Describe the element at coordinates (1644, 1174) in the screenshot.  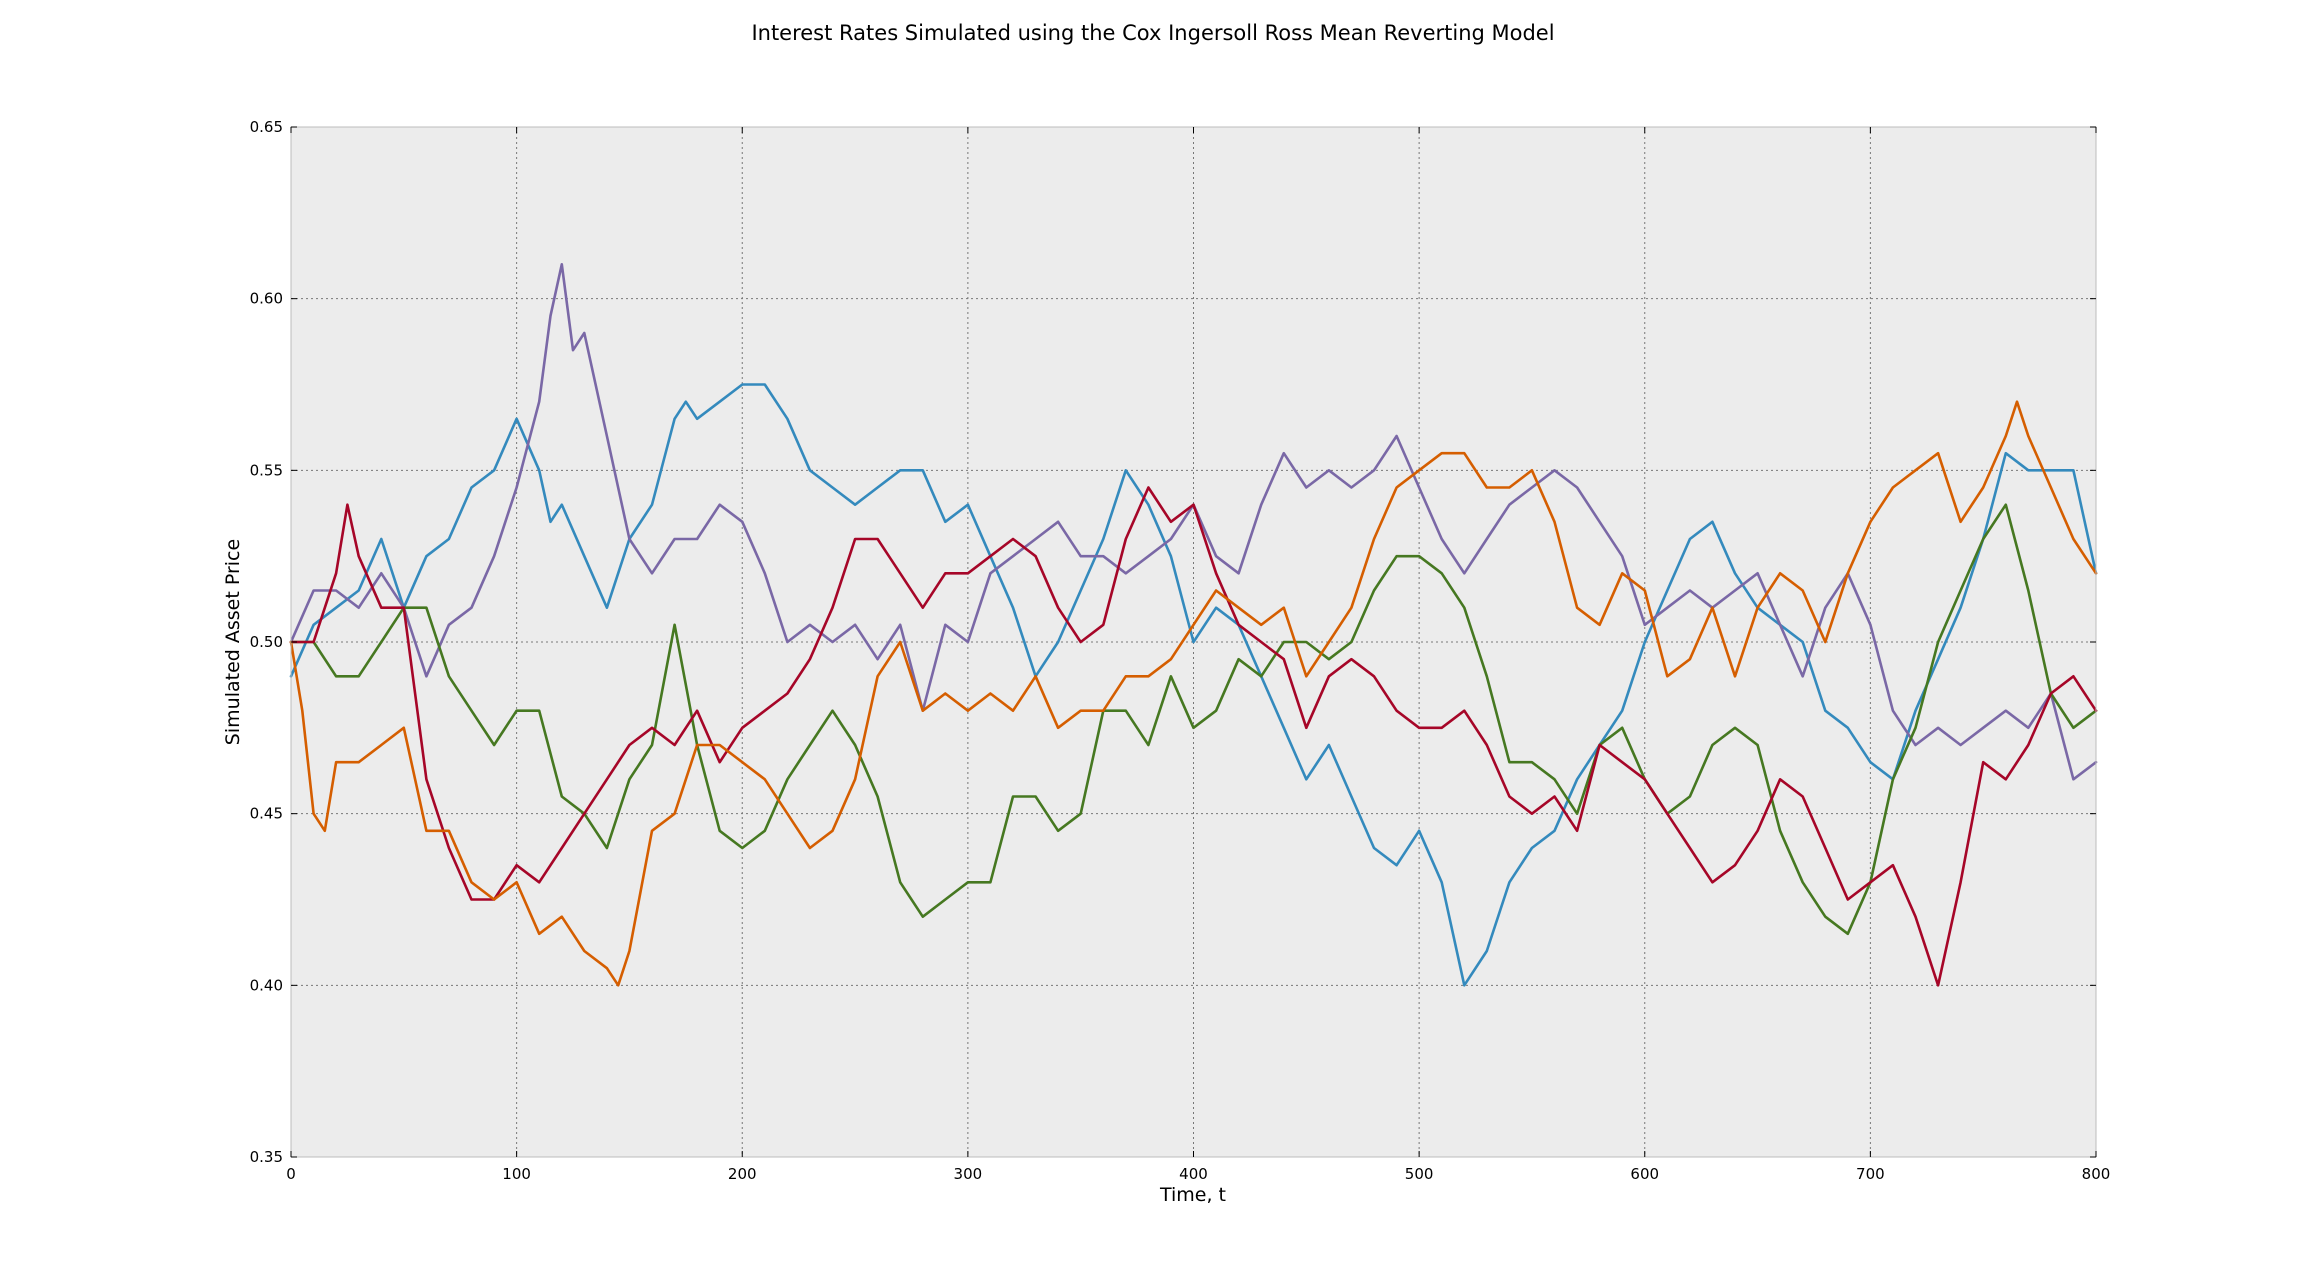
I see `x-tick-label: 600` at that location.